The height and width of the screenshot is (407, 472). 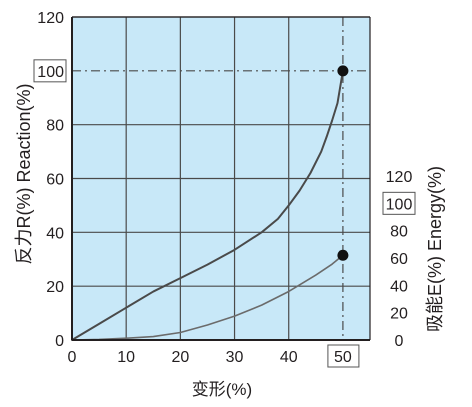 I want to click on y-right-tick-label: 120, so click(x=399, y=177).